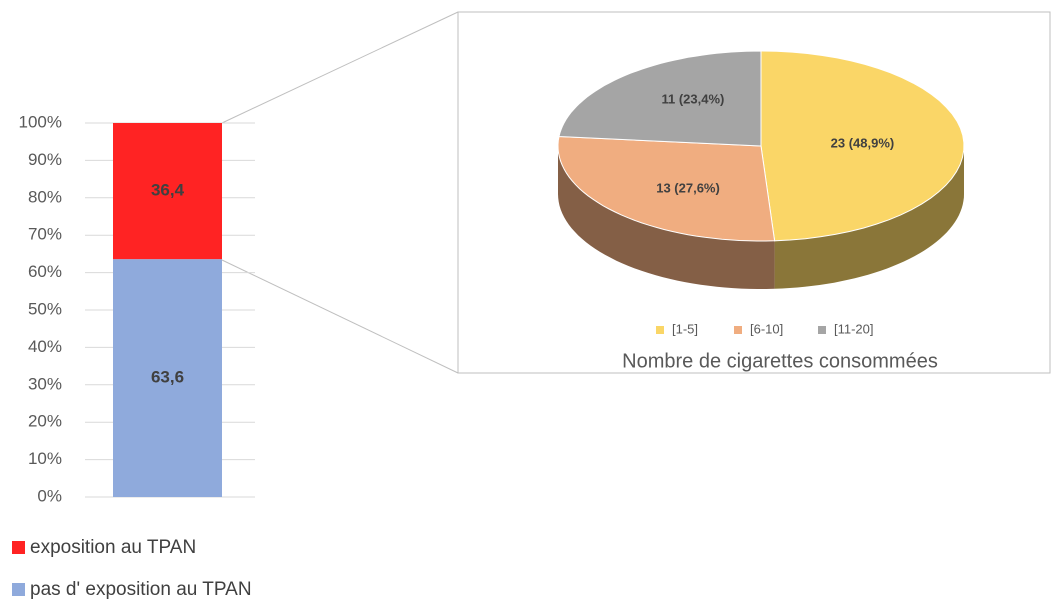 The height and width of the screenshot is (615, 1057). Describe the element at coordinates (688, 187) in the screenshot. I see `data-label: 13 (27,6%)` at that location.